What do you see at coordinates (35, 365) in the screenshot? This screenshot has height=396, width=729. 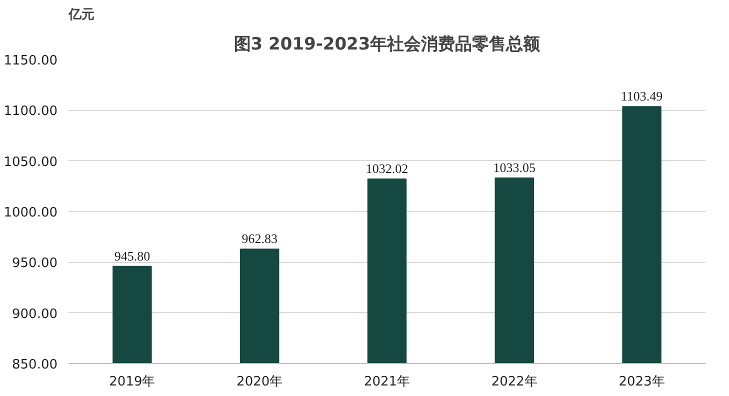 I see `y-tick-label: 850.00` at bounding box center [35, 365].